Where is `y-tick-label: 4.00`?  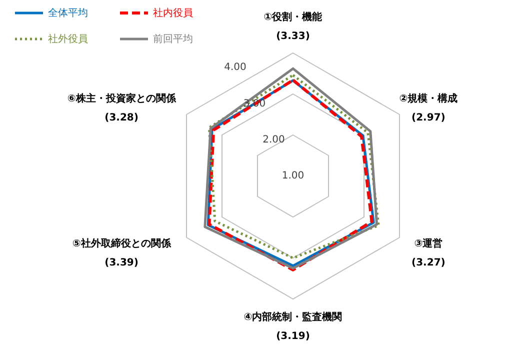
y-tick-label: 4.00 is located at coordinates (235, 68).